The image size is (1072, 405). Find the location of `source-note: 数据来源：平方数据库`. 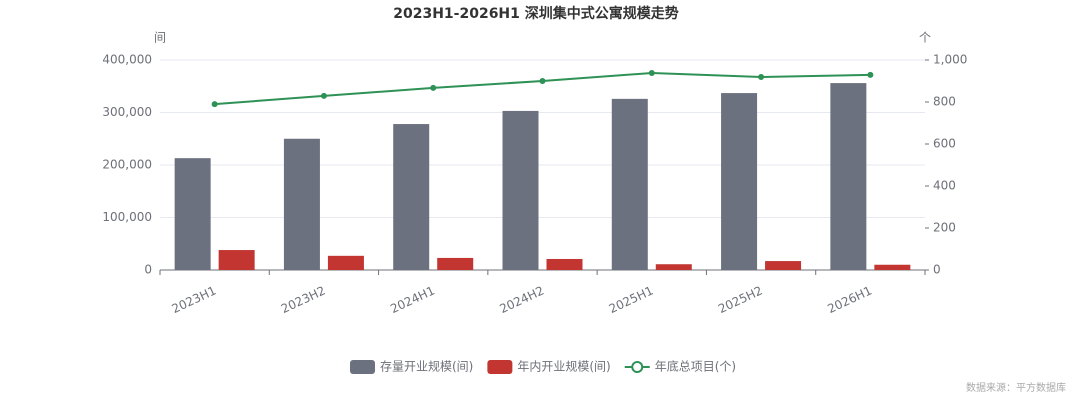

source-note: 数据来源：平方数据库 is located at coordinates (1016, 387).